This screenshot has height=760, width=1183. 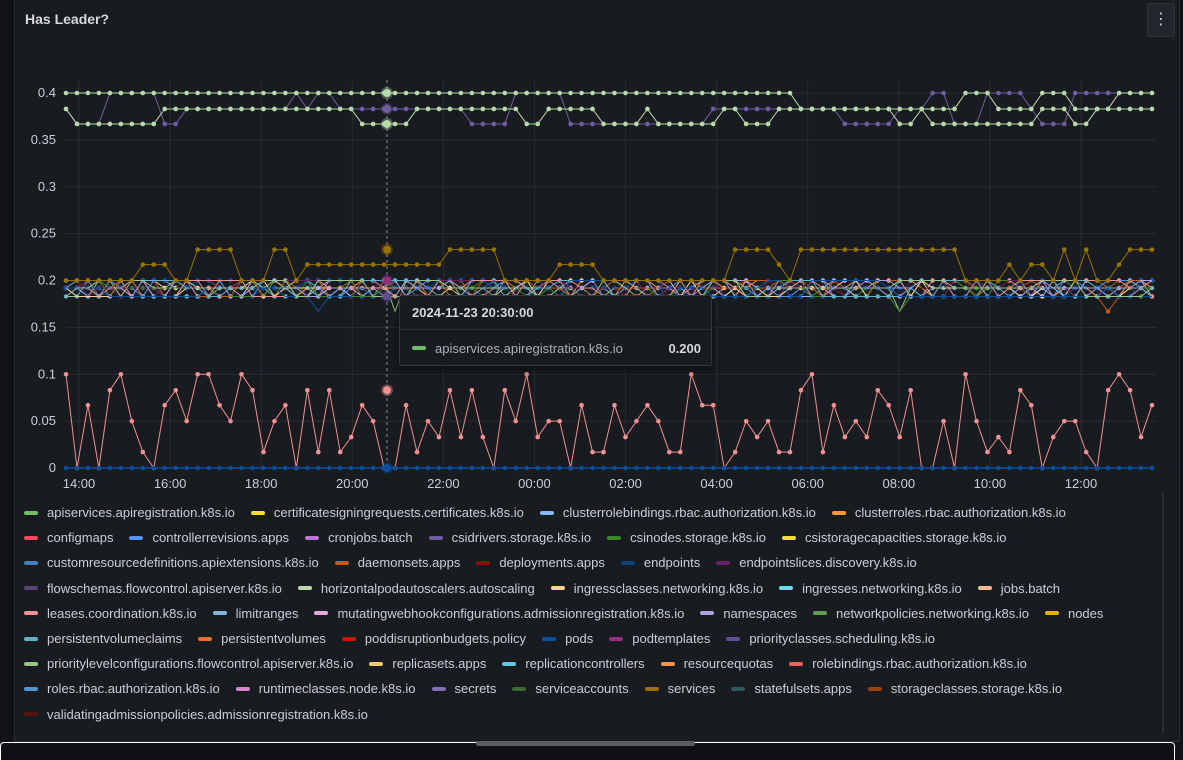 What do you see at coordinates (509, 537) in the screenshot?
I see `legend-item: csidrivers.storage.k8s.io` at bounding box center [509, 537].